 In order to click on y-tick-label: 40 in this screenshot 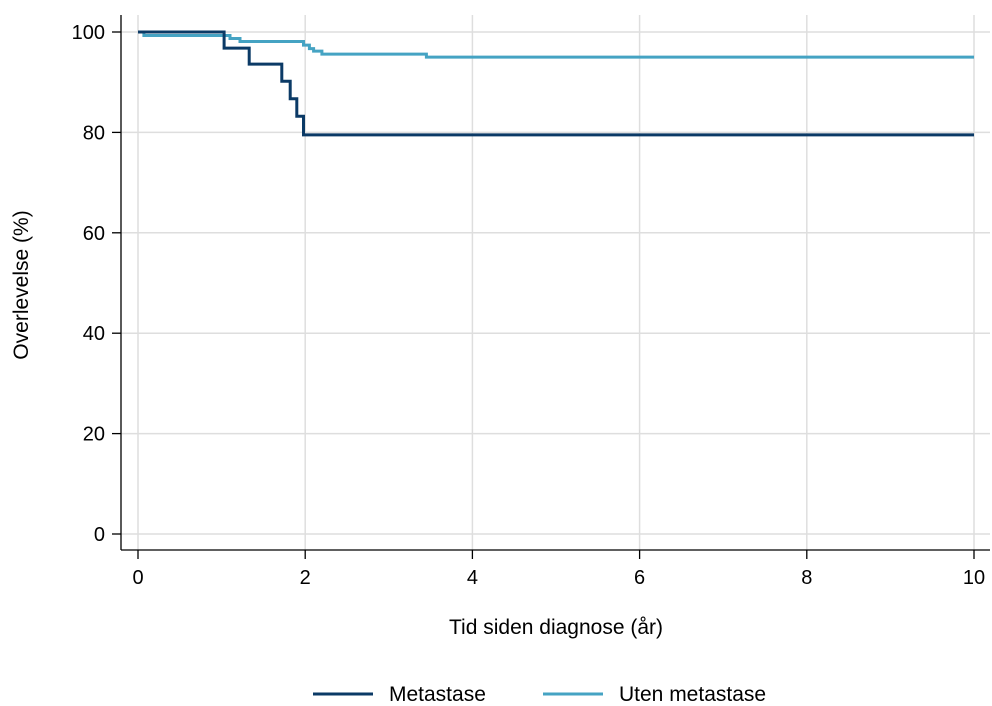, I will do `click(94, 334)`.